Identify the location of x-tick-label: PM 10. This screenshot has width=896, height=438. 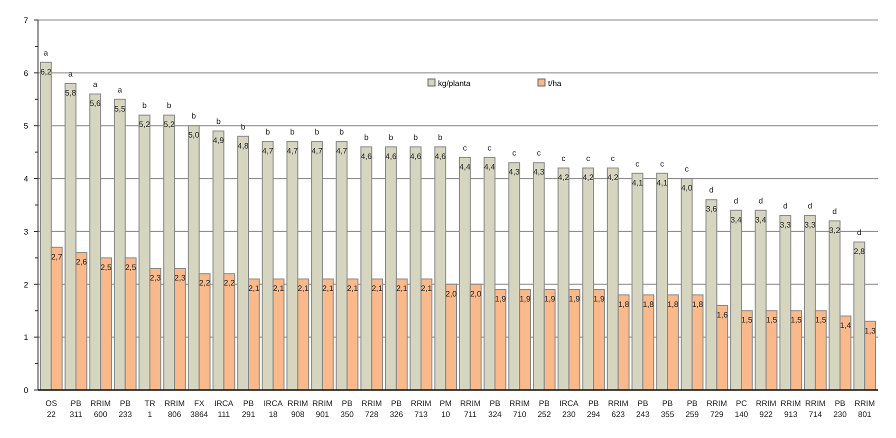
(446, 409).